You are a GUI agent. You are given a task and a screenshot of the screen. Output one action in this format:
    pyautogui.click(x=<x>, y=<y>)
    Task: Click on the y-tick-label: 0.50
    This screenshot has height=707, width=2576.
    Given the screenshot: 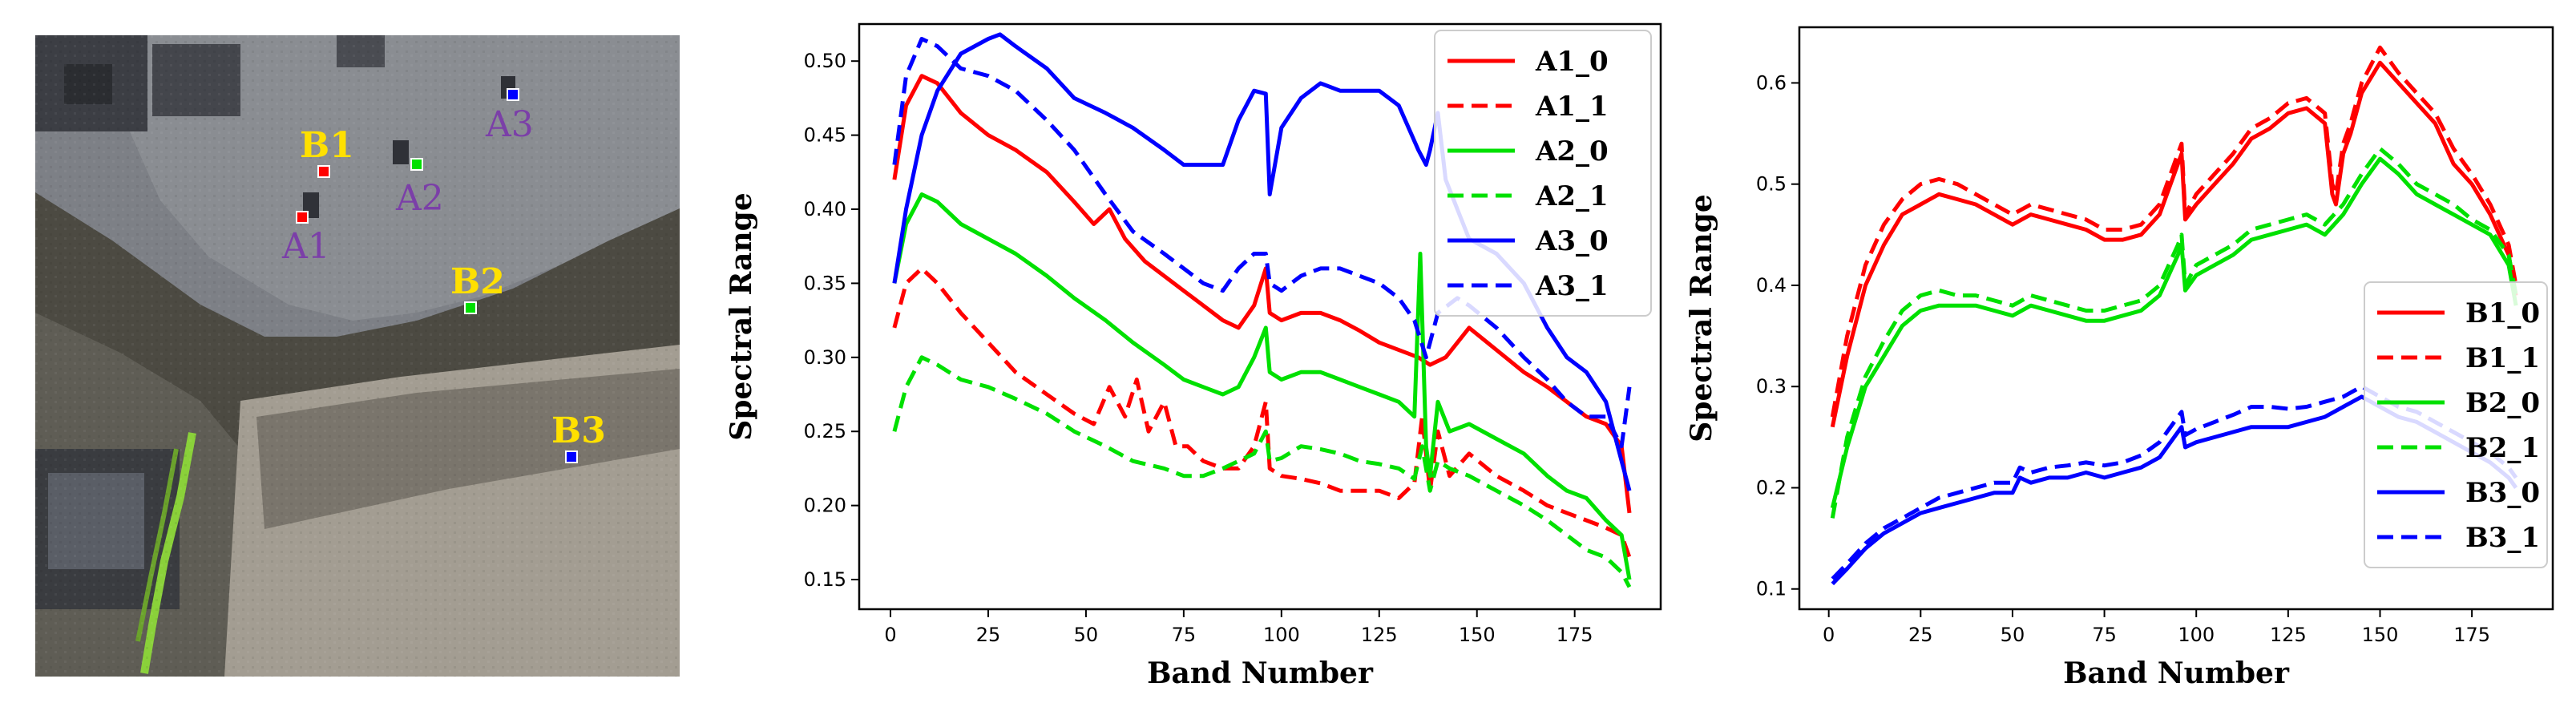 What is the action you would take?
    pyautogui.click(x=825, y=61)
    